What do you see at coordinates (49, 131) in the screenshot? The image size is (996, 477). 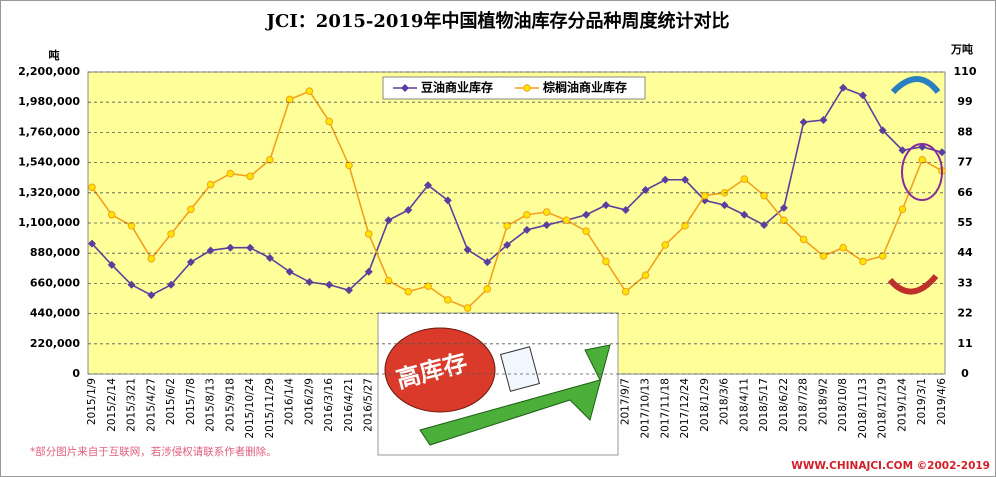 I see `y-tick-label: 1,760,000` at bounding box center [49, 131].